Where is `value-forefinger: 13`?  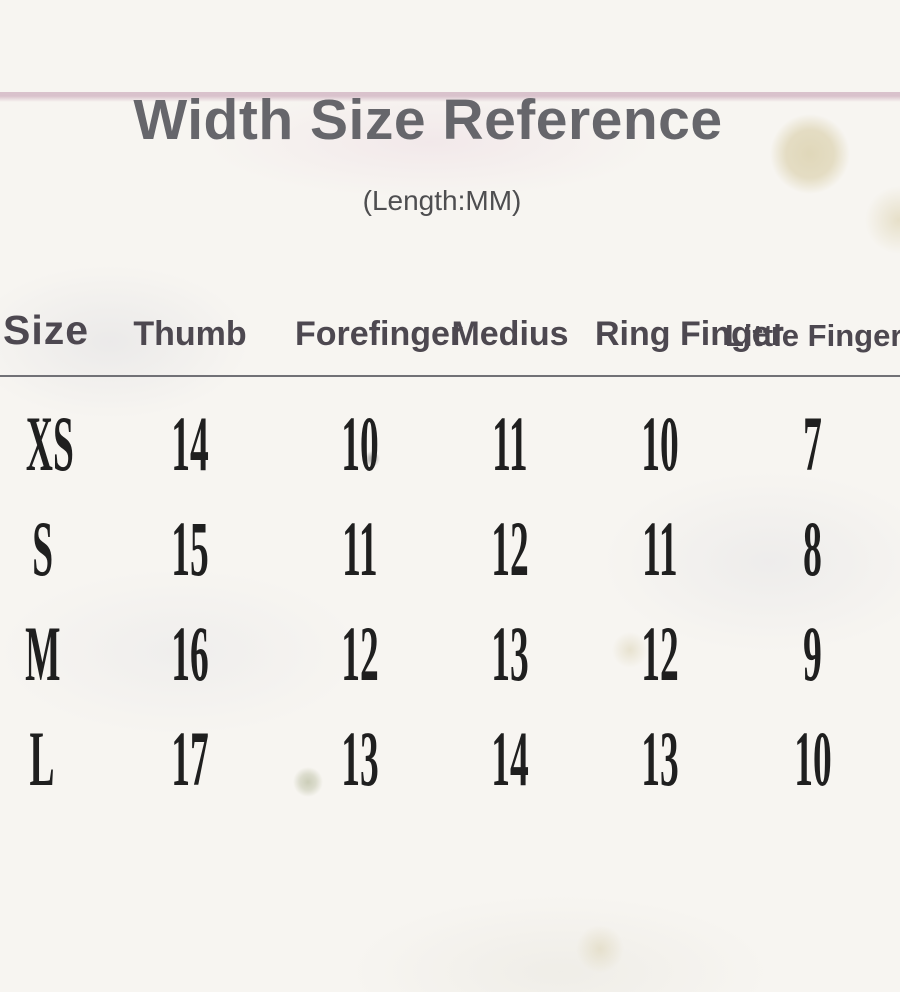
value-forefinger: 13 is located at coordinates (360, 758).